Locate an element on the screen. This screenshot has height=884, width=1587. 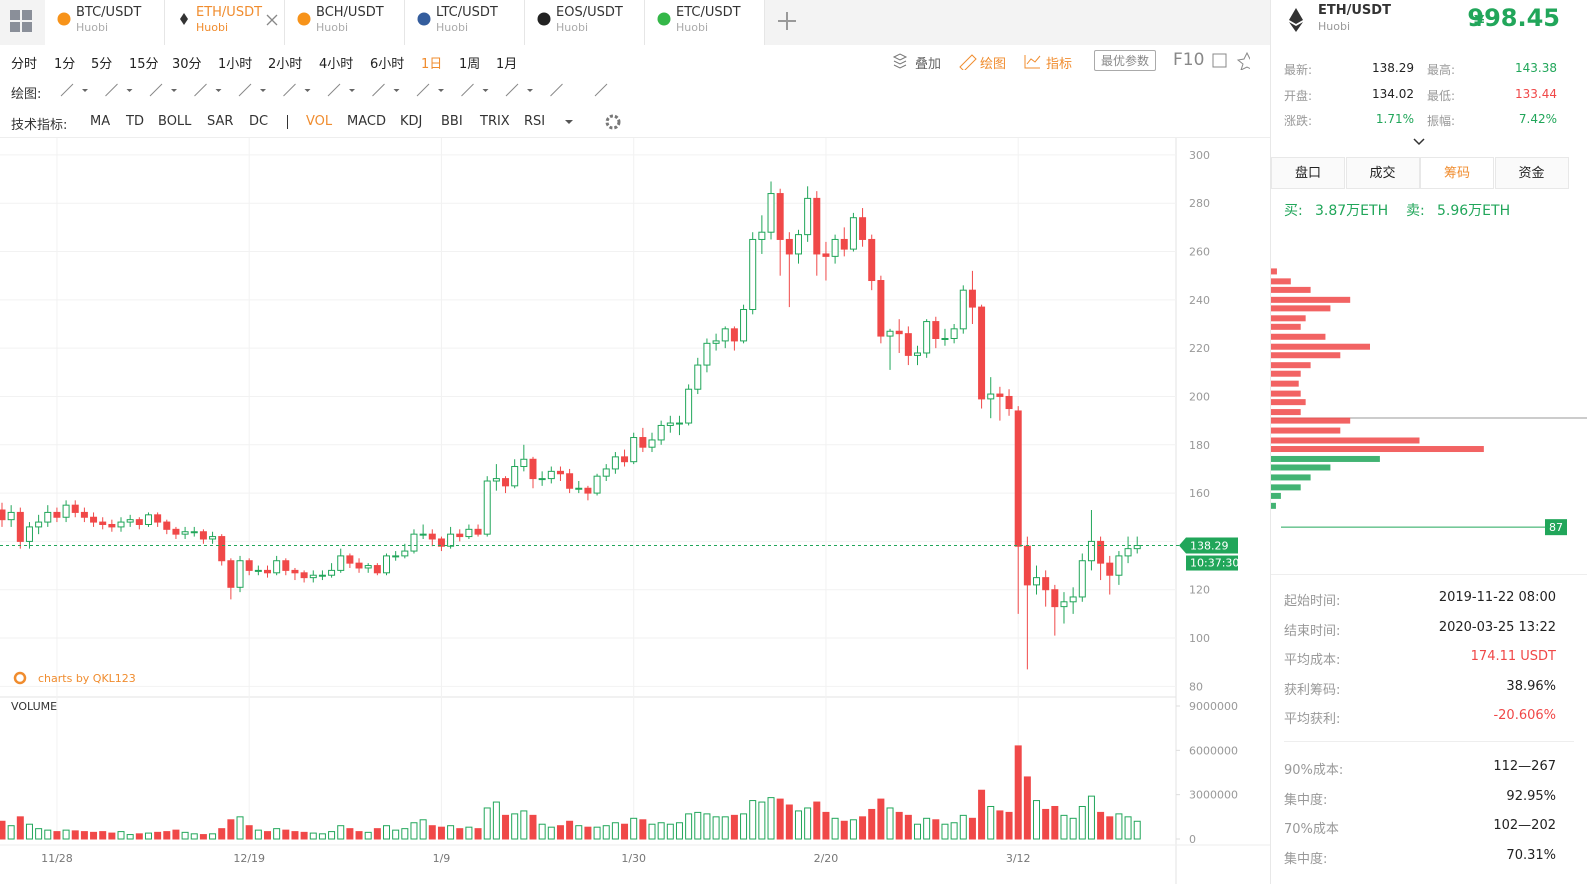
tool-indicator: 指标 is located at coordinates (1059, 64).